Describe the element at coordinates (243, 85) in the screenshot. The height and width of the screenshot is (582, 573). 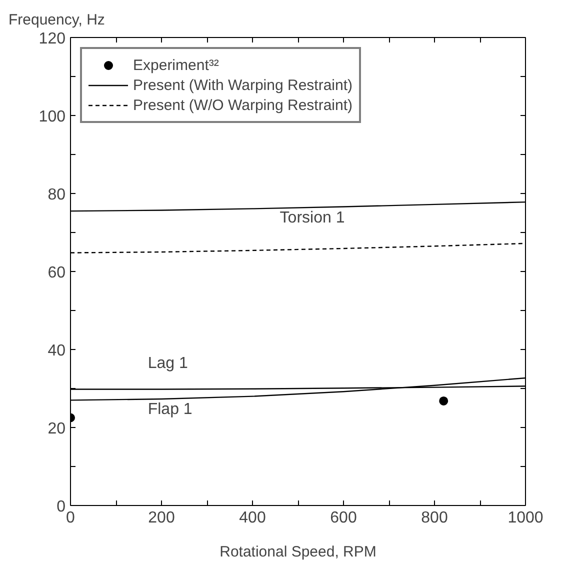
I see `legend-label: Present (With Warping Restraint)` at that location.